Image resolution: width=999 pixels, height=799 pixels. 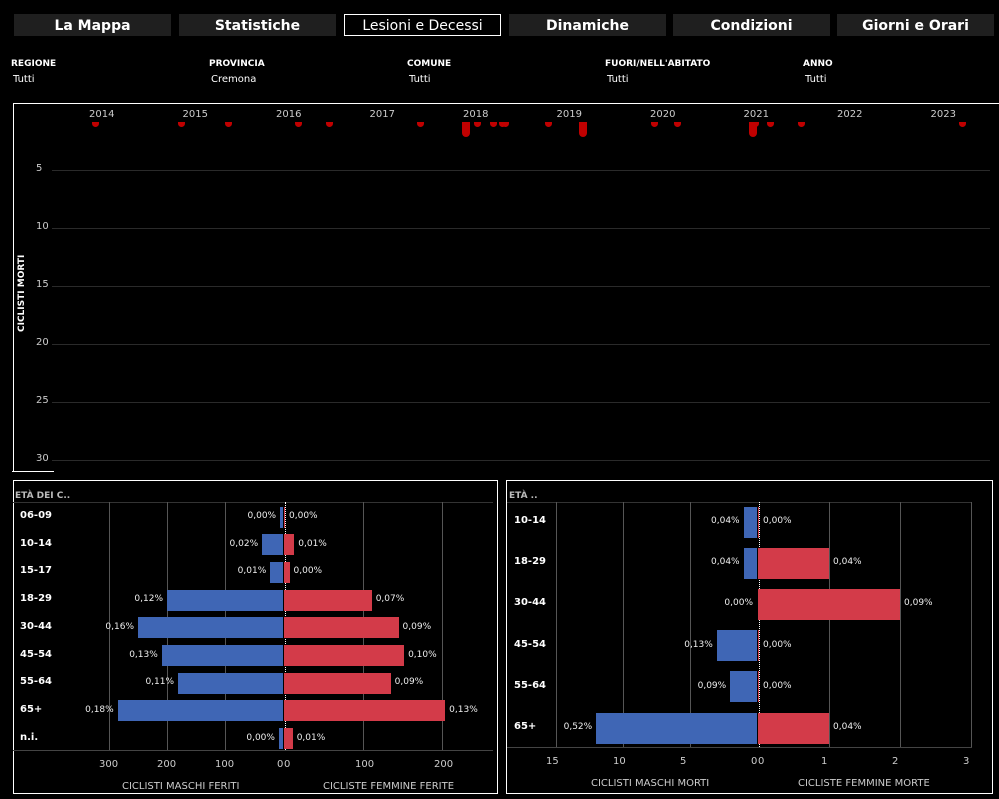 What do you see at coordinates (864, 783) in the screenshot?
I see `right-axis-title: CICLISTE FEMMINE MORTE` at bounding box center [864, 783].